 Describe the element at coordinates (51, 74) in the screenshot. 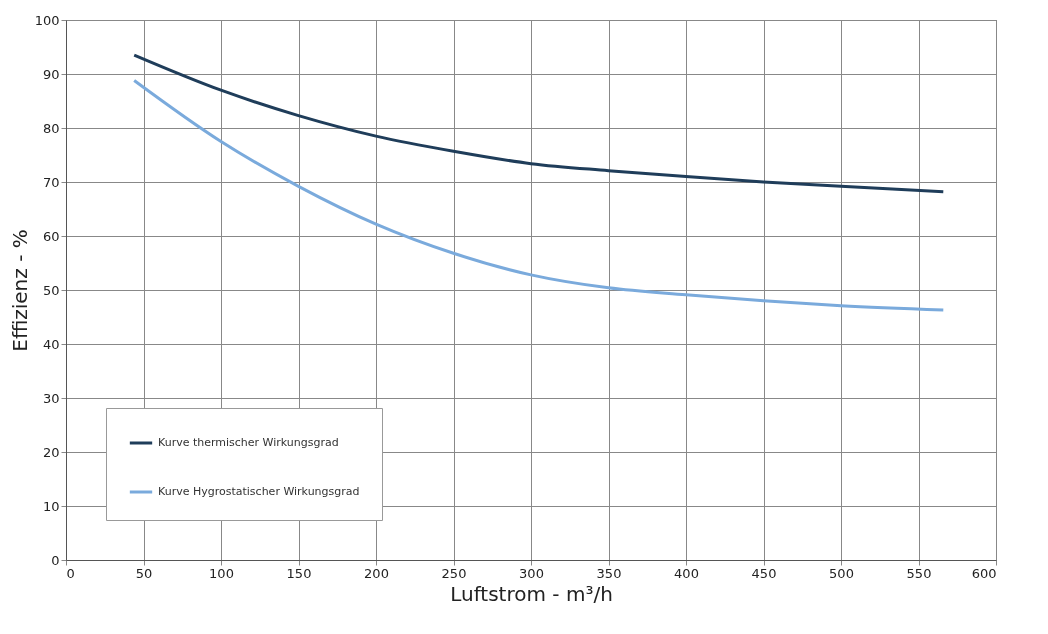

I see `y-tick-label: 90` at that location.